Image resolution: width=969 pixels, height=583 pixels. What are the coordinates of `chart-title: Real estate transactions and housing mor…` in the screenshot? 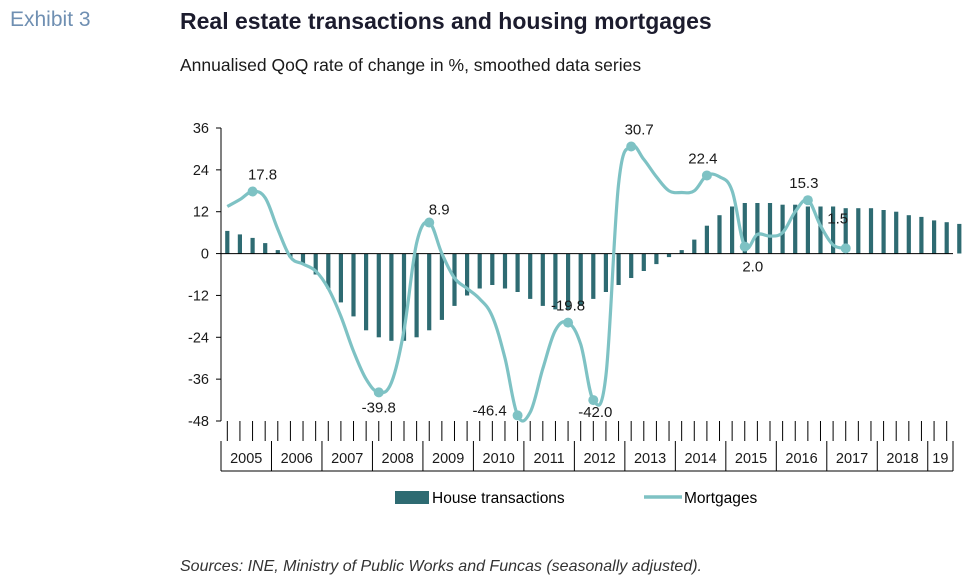 It's located at (446, 21).